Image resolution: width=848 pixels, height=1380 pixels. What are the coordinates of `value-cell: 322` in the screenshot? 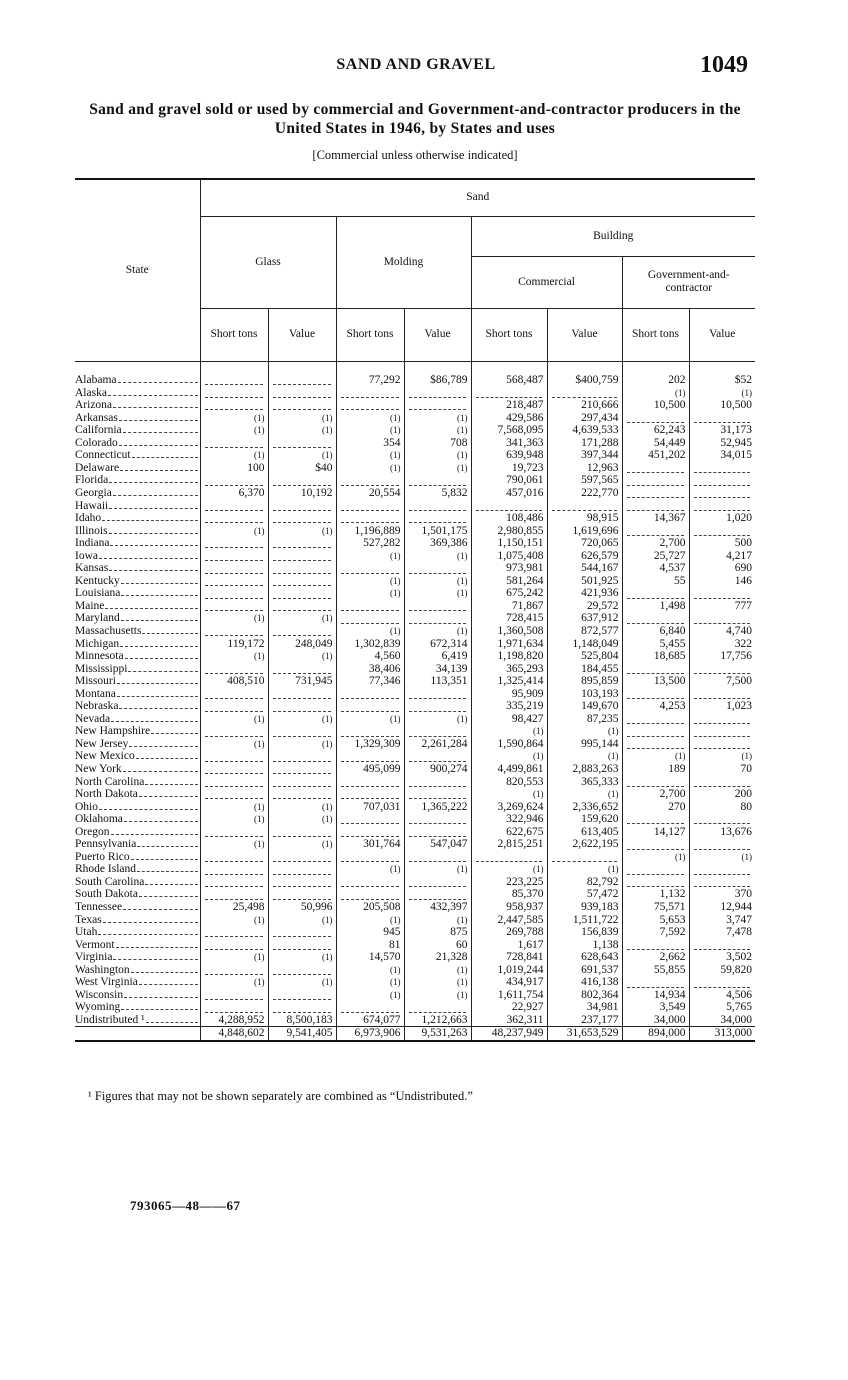 It's located at (721, 644).